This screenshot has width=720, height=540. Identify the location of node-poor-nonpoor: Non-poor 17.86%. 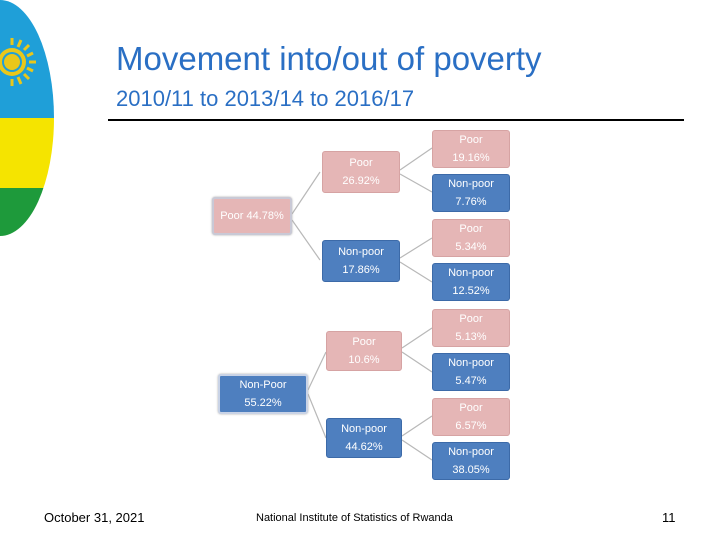
(361, 261).